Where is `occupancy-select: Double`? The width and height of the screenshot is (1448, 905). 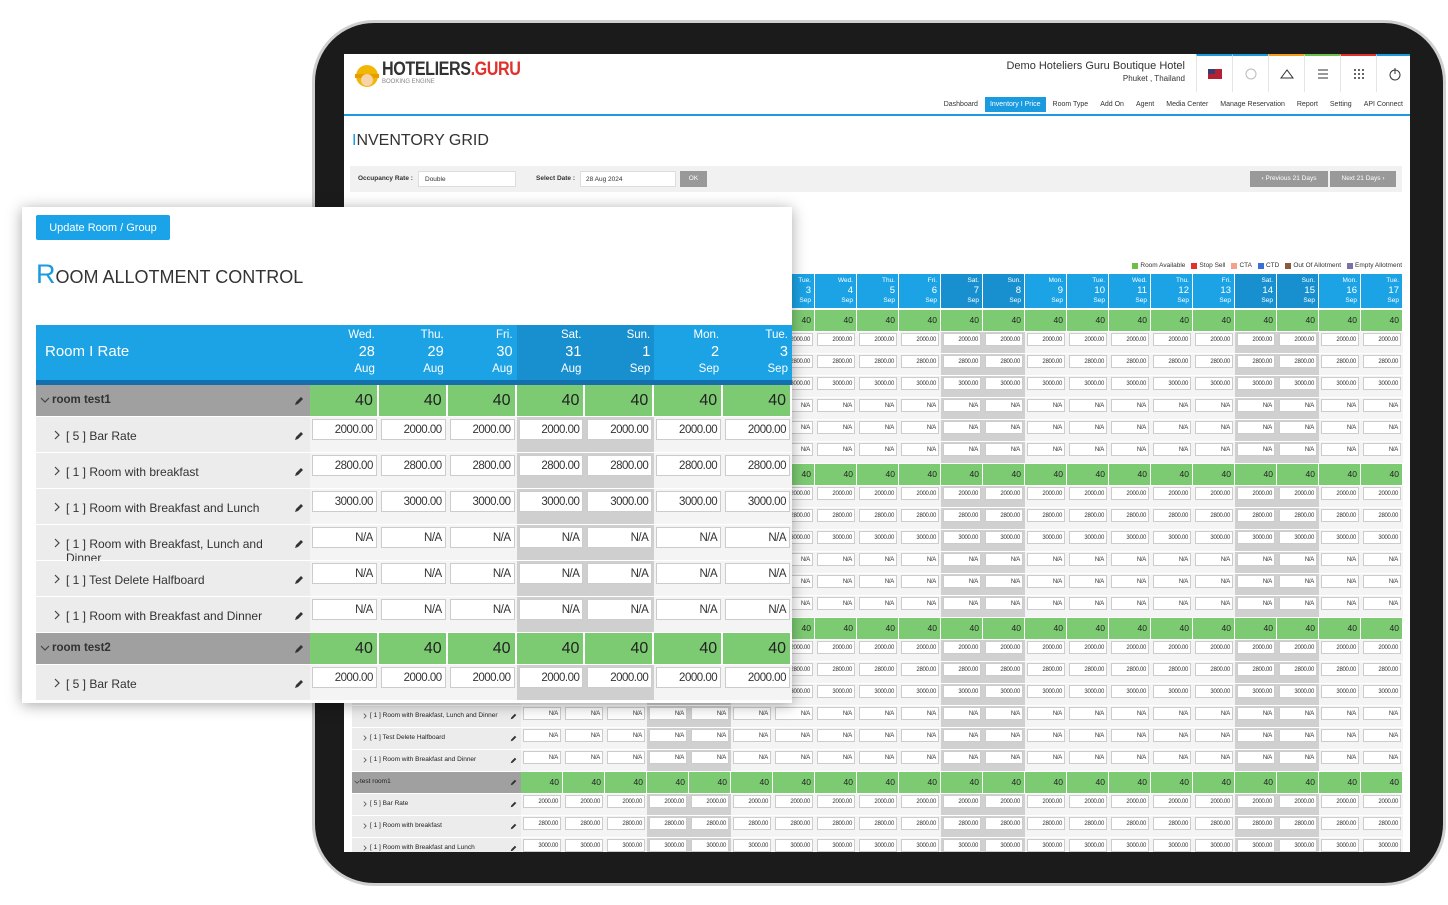
occupancy-select: Double is located at coordinates (467, 179).